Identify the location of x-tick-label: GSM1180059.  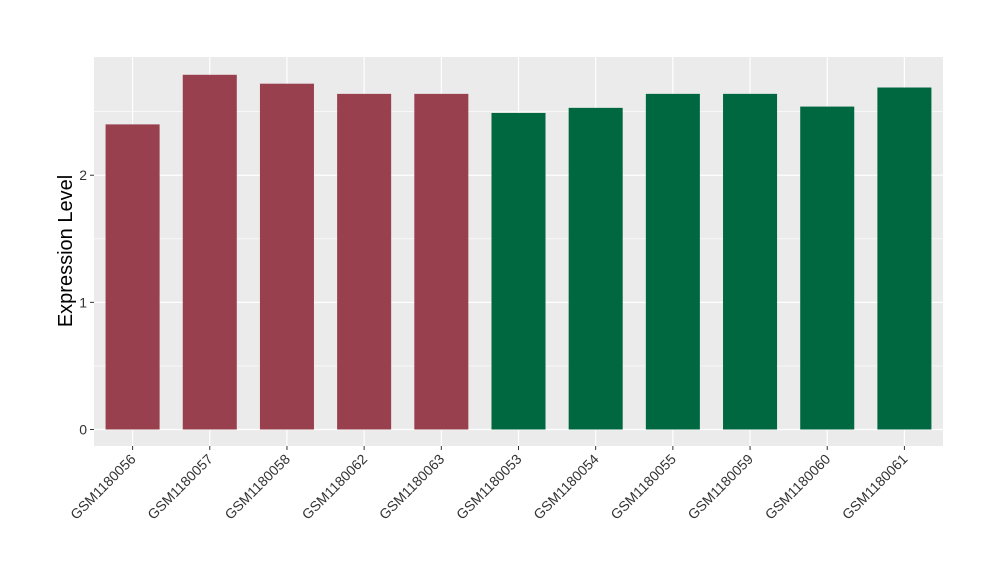
(720, 487).